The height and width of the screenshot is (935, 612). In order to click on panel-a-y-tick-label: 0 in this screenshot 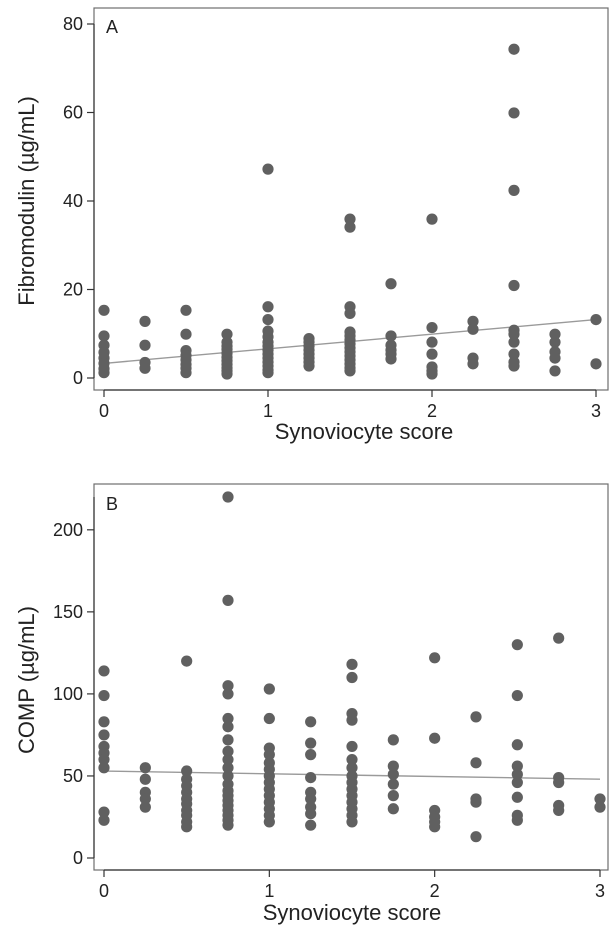, I will do `click(78, 378)`.